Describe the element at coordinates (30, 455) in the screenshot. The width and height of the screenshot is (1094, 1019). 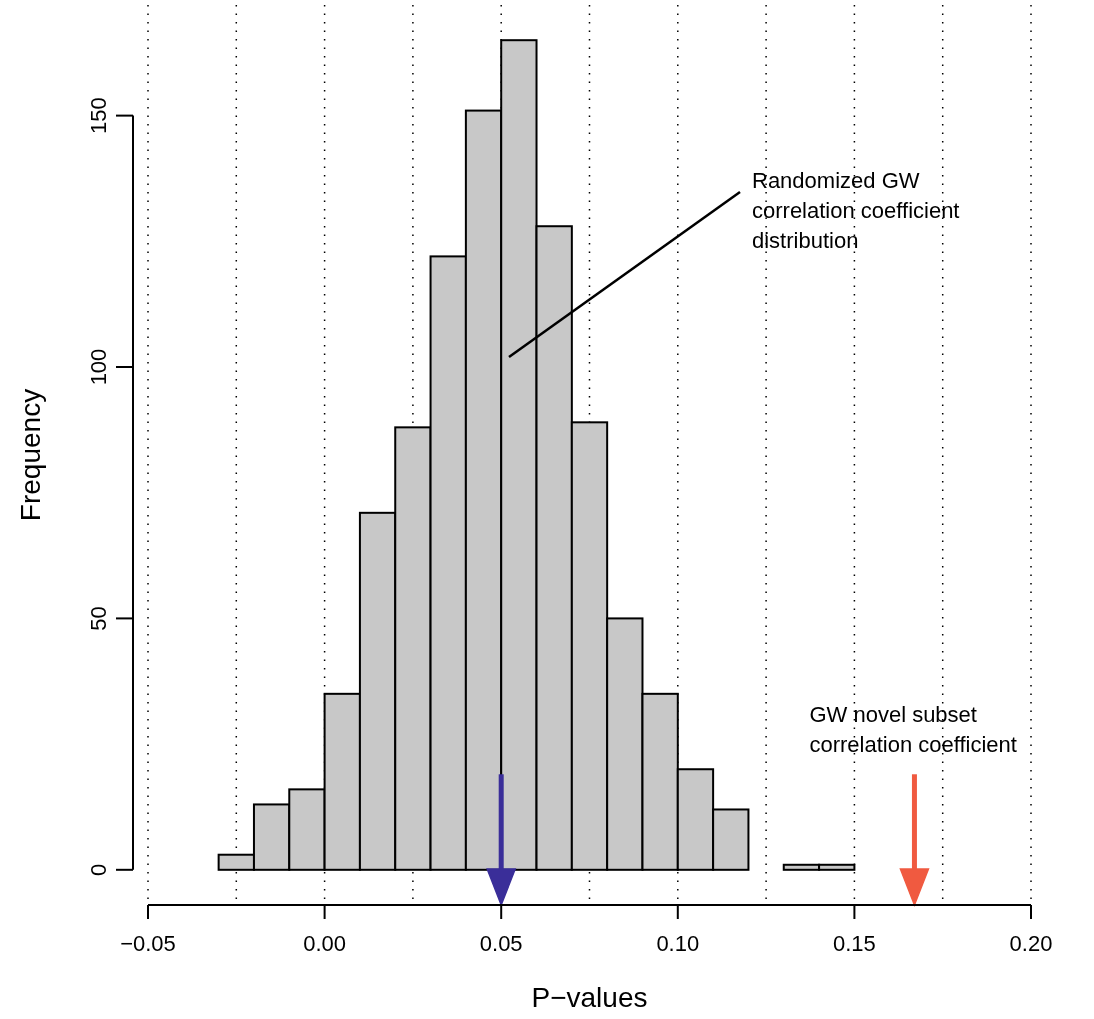
I see `y-axis-title: Frequency` at that location.